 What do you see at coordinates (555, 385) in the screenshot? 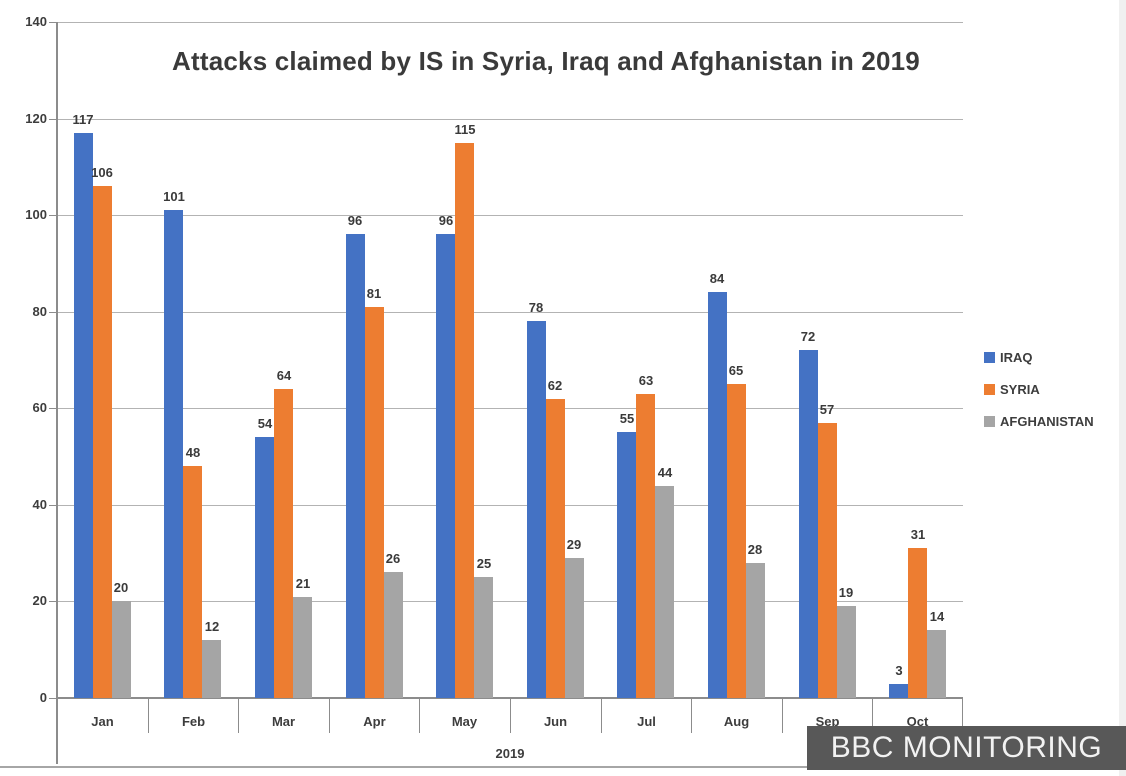
I see `data-label: 62` at bounding box center [555, 385].